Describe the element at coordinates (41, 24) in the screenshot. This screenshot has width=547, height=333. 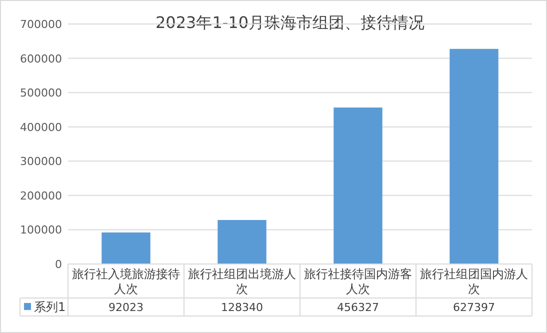
I see `y-tick-label: 700000` at that location.